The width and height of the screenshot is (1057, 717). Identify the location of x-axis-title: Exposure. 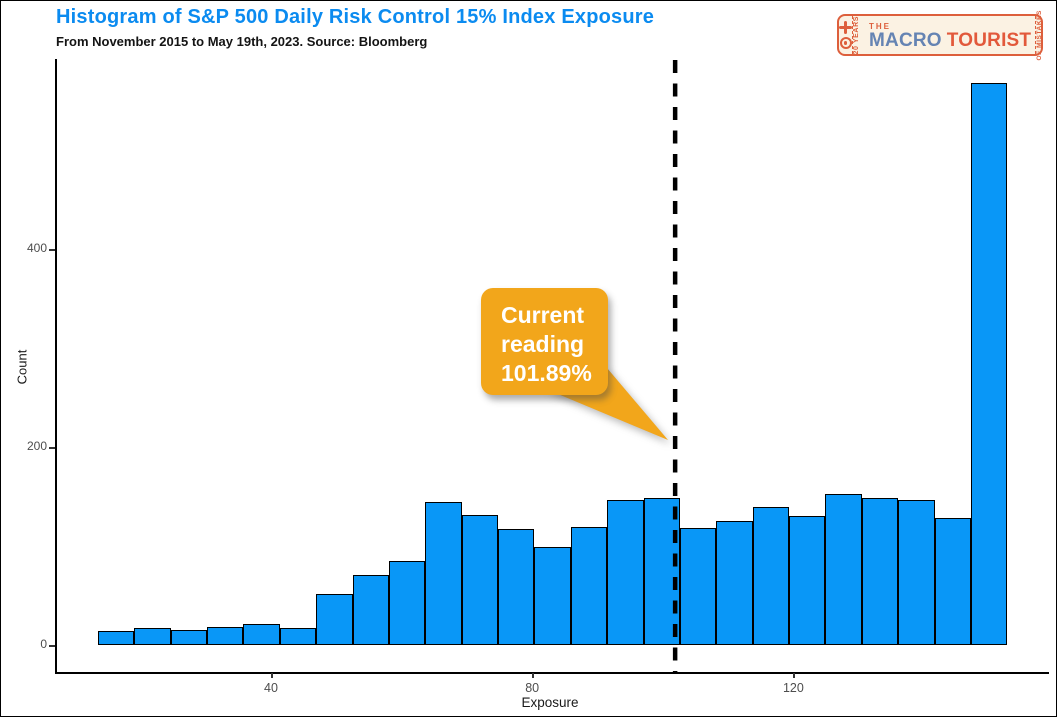
(550, 702).